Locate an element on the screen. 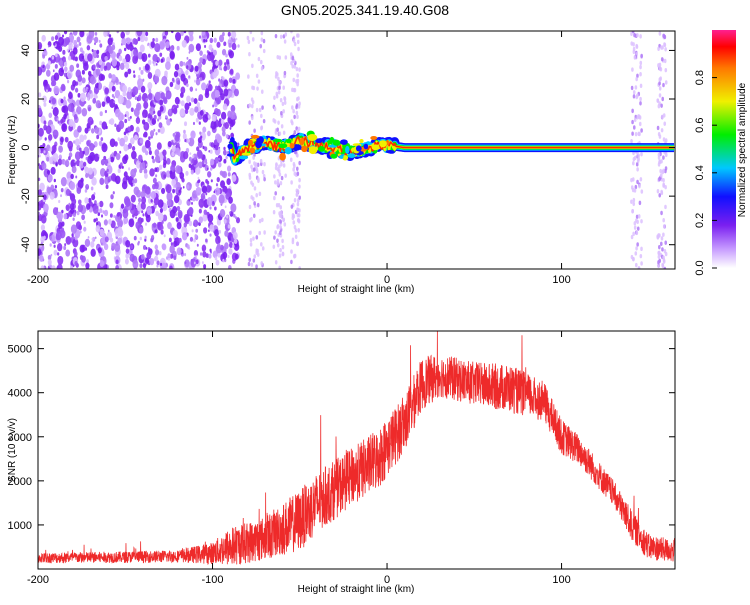  x-tick-label: 0 is located at coordinates (387, 280).